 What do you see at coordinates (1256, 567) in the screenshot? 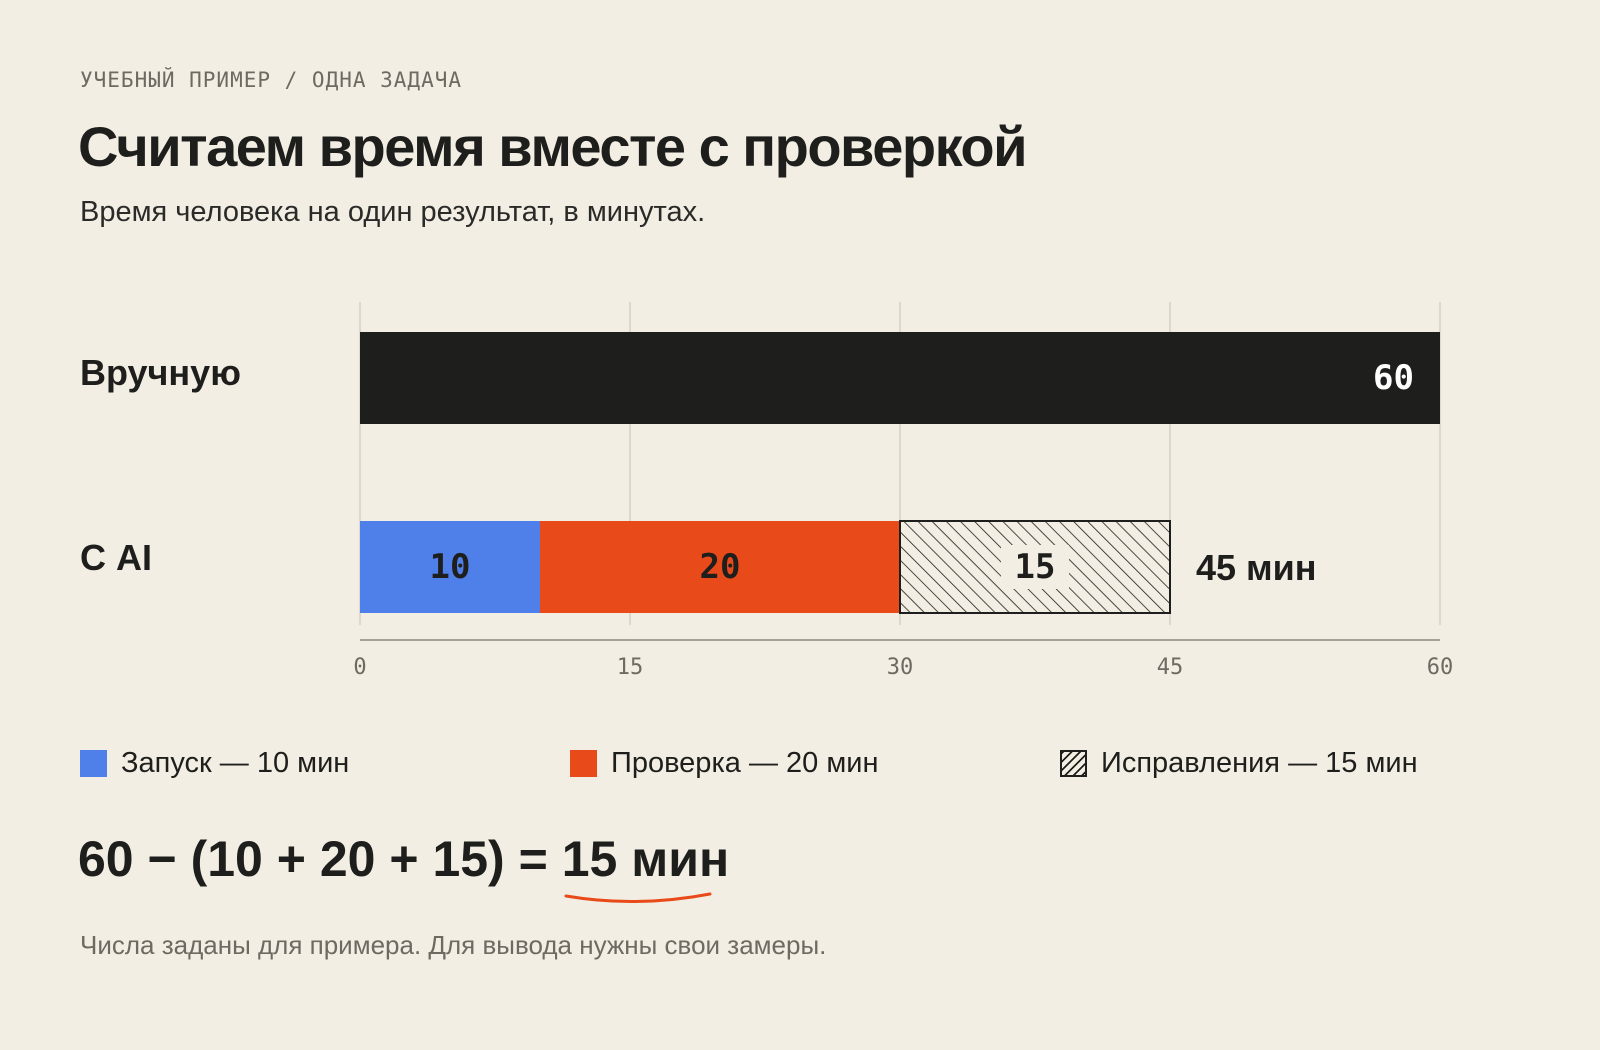
I see `ai-total-label: 45 мин` at bounding box center [1256, 567].